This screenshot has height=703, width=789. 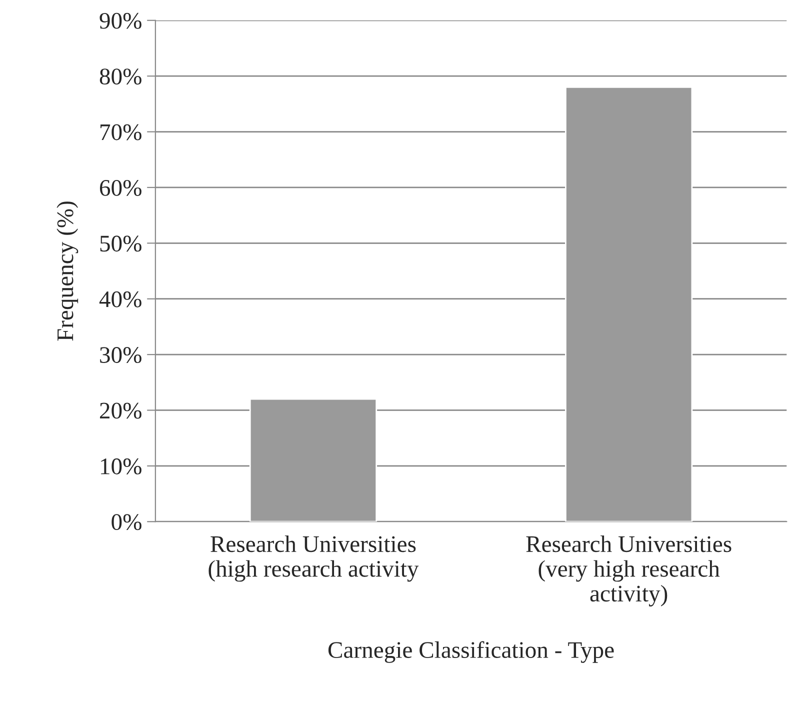 What do you see at coordinates (121, 132) in the screenshot?
I see `y-tick-label: 70%` at bounding box center [121, 132].